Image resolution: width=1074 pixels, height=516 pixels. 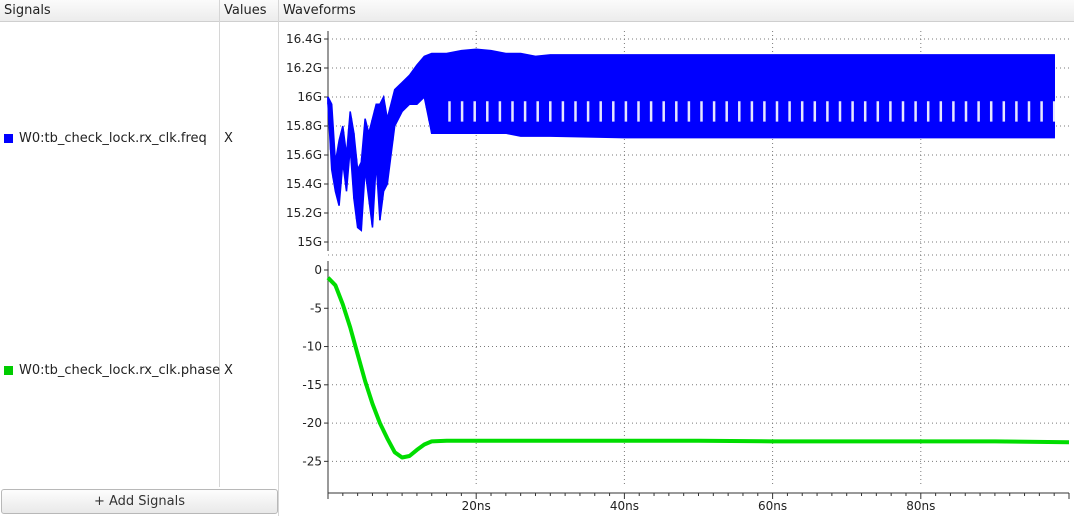 I want to click on y-tick-label-phase: -10, so click(x=312, y=347).